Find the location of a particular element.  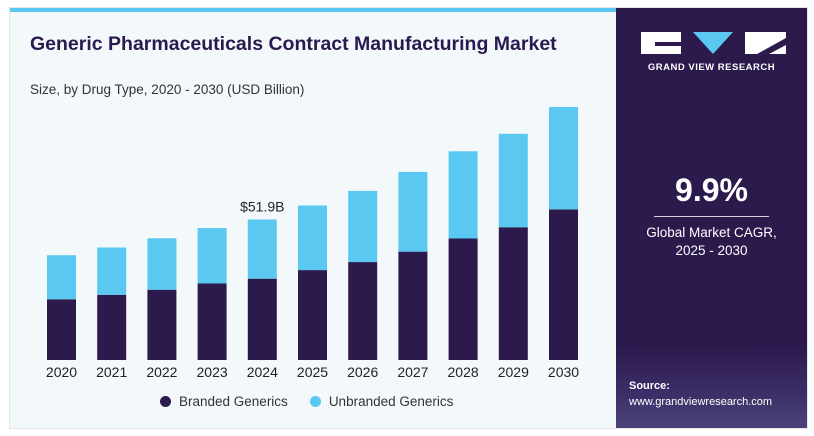

cagr-label-line2: 2025 - 2030 is located at coordinates (711, 250).